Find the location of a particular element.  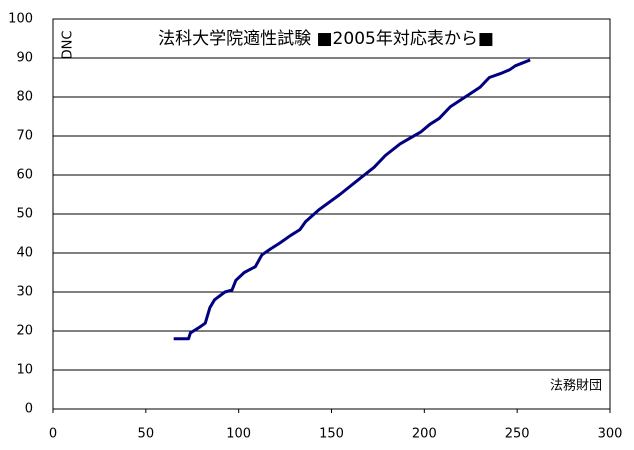

x-axis-label: 法務財団 is located at coordinates (576, 386).